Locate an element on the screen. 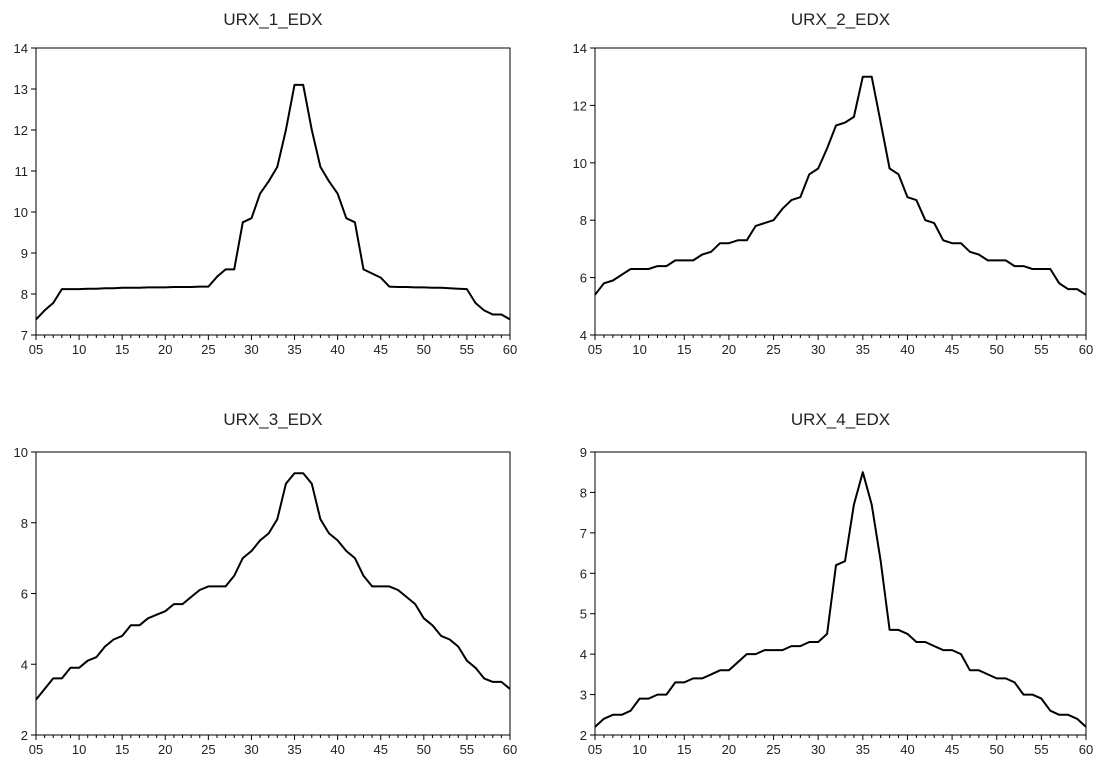 Image resolution: width=1095 pixels, height=767 pixels. y-tick-label: 3 is located at coordinates (583, 695).